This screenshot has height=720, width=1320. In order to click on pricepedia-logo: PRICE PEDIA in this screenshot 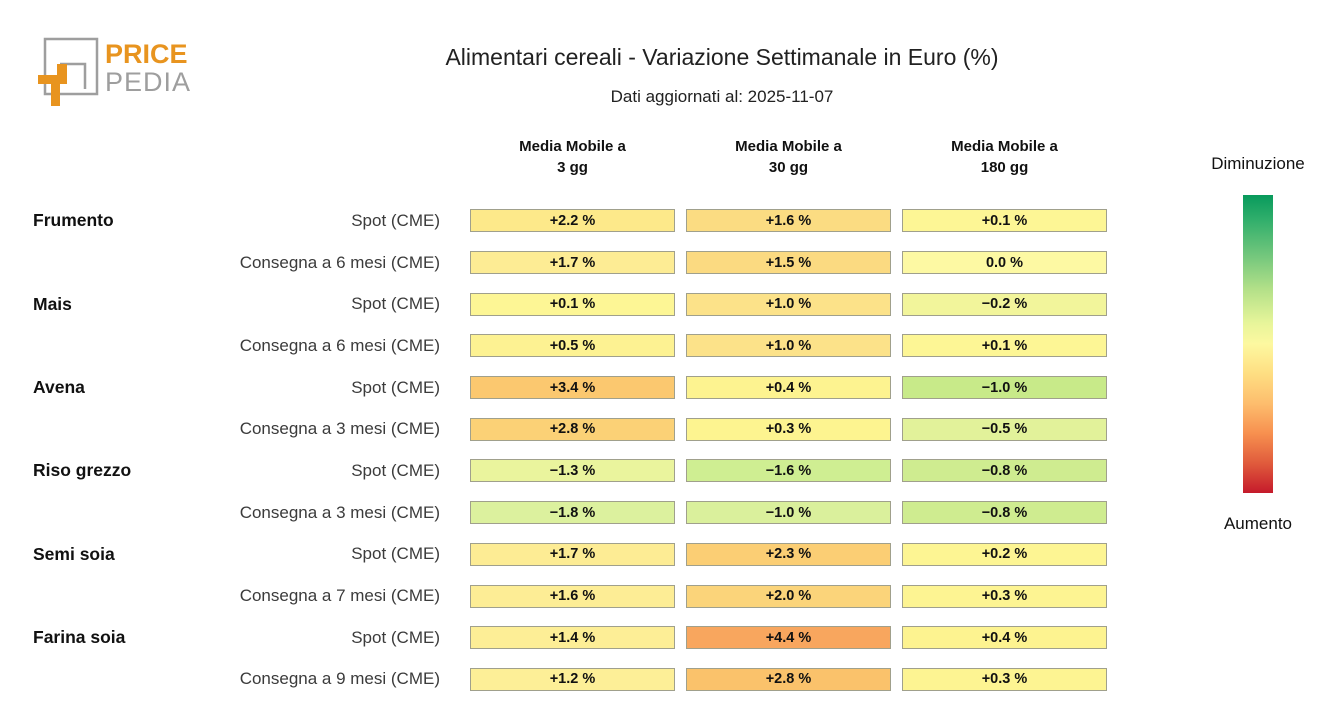, I will do `click(114, 71)`.